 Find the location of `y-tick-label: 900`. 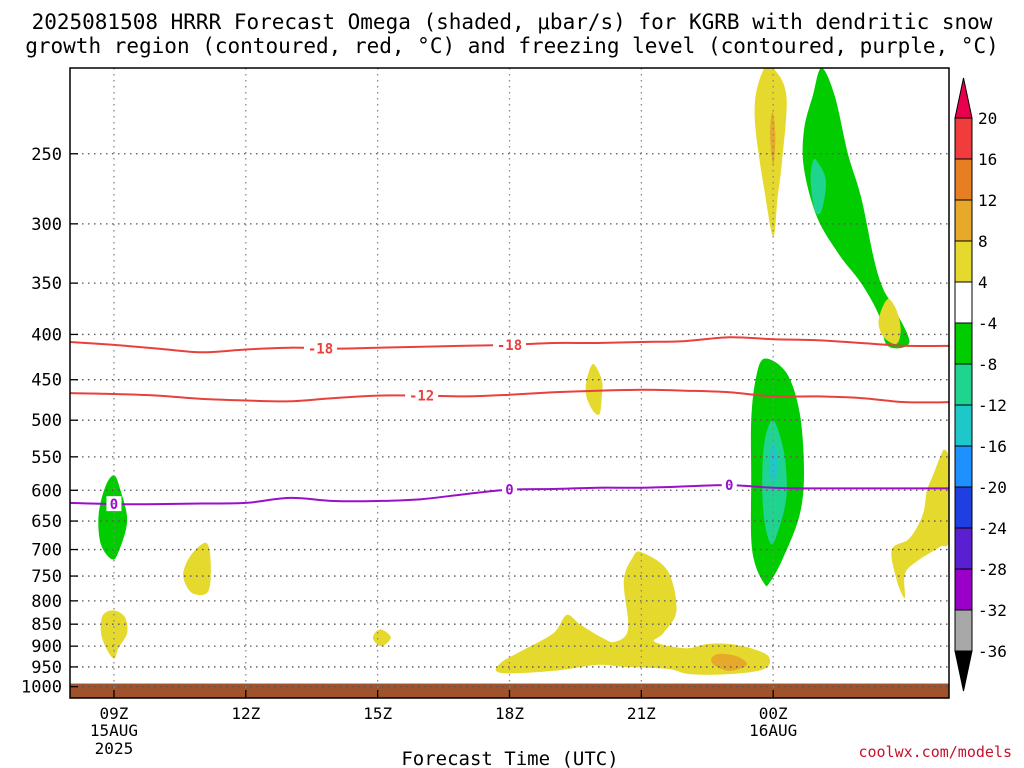

y-tick-label: 900 is located at coordinates (46, 647).